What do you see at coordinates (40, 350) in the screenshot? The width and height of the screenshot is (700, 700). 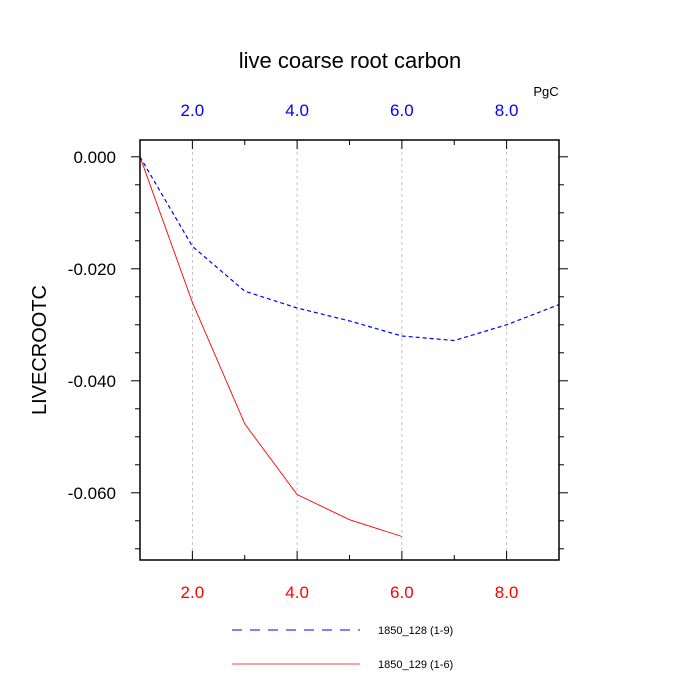 I see `y-axis-label: LIVECROOTC` at bounding box center [40, 350].